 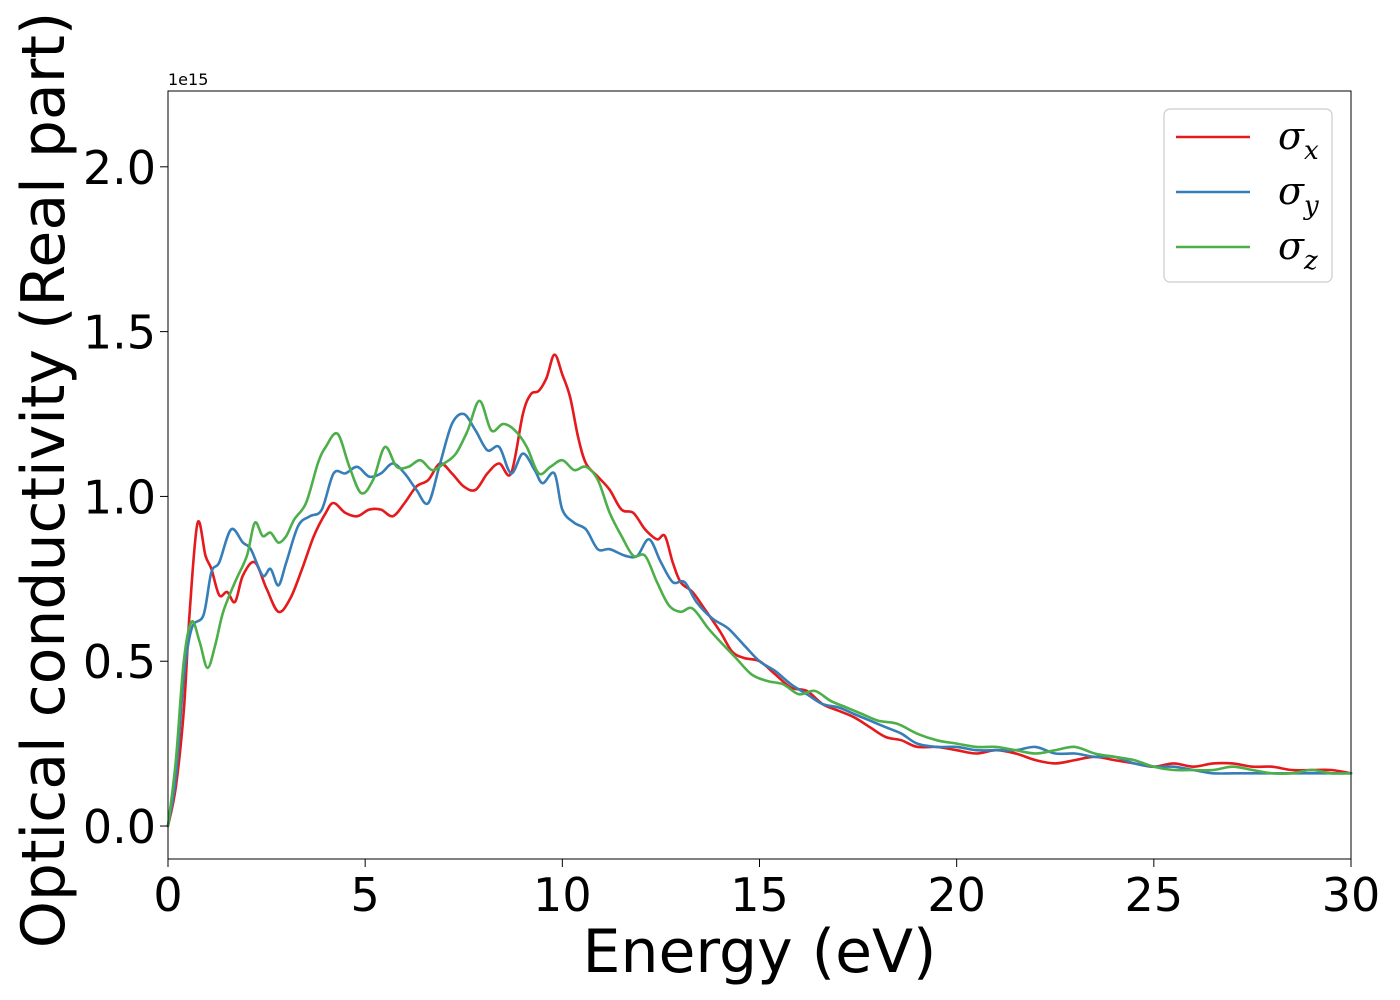 What do you see at coordinates (365, 895) in the screenshot?
I see `x-tick-label: 5` at bounding box center [365, 895].